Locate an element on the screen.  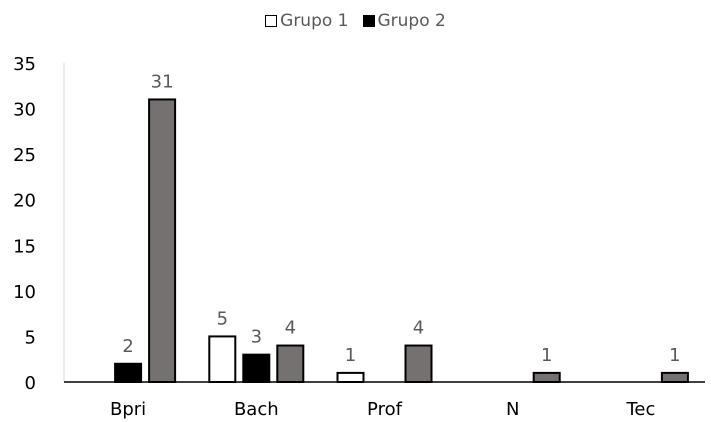
legend-item-grupo-1: Grupo 1 is located at coordinates (307, 21).